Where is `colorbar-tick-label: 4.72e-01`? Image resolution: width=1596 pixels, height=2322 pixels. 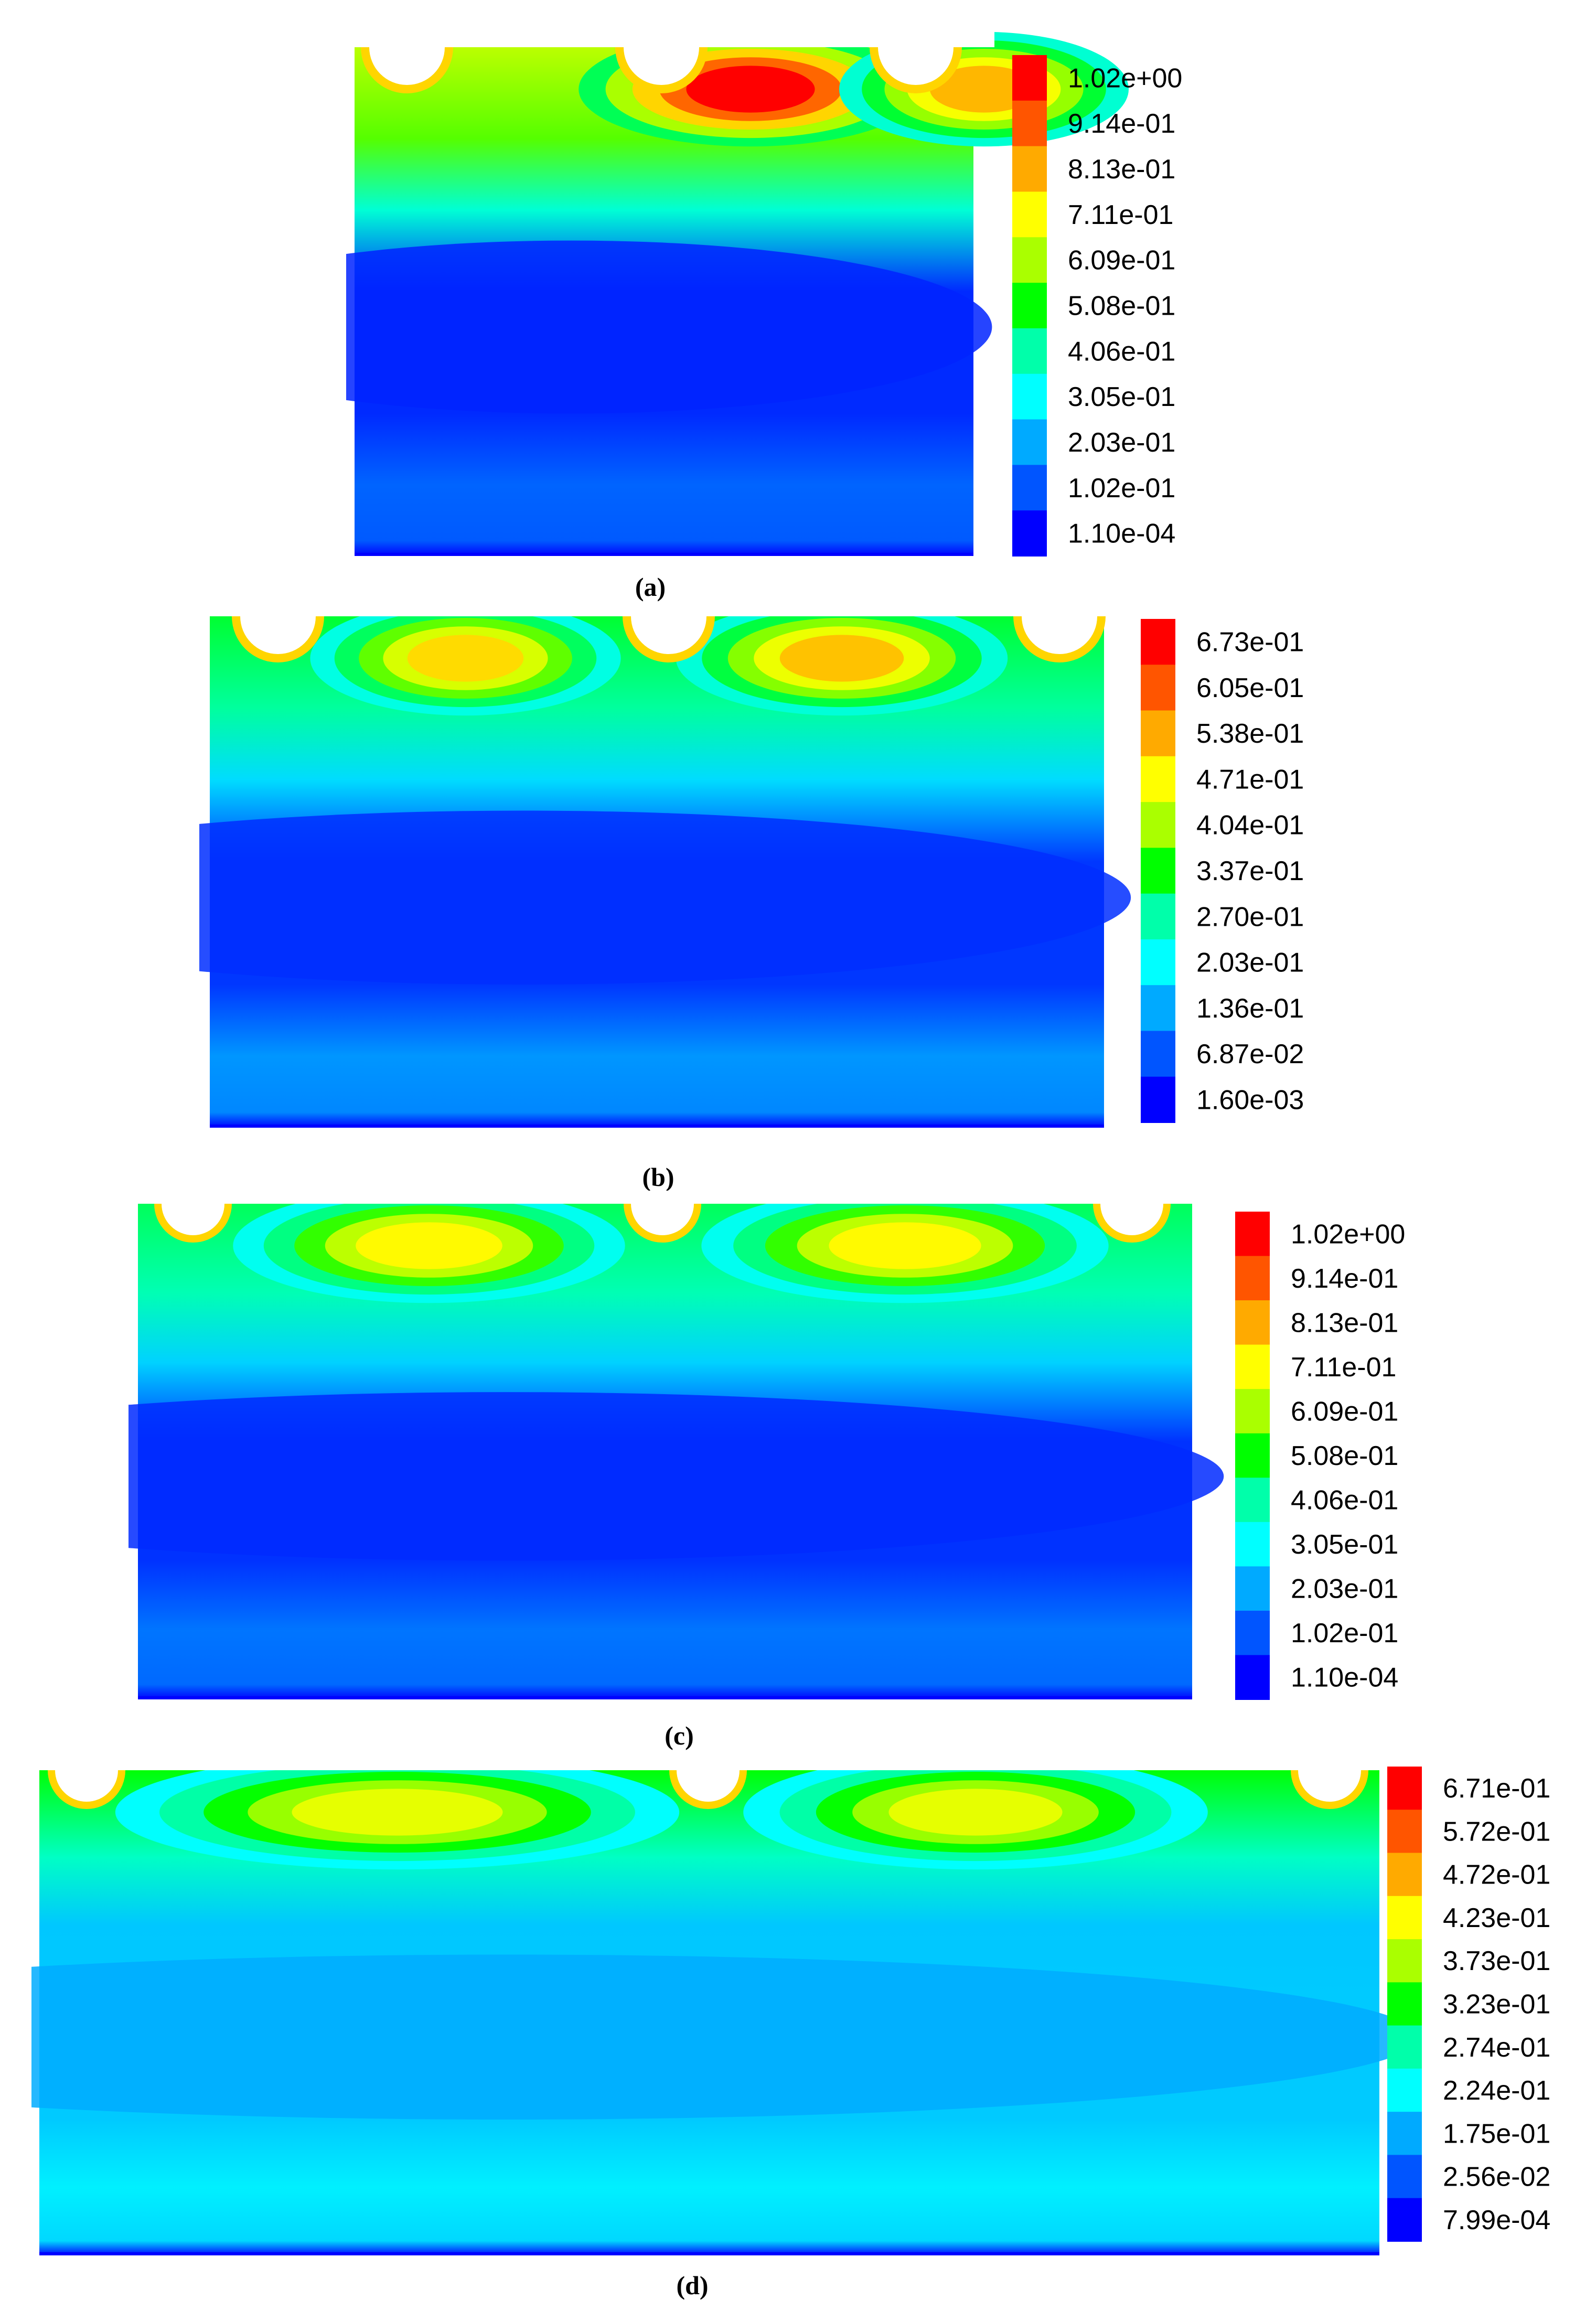 colorbar-tick-label: 4.72e-01 is located at coordinates (1496, 1875).